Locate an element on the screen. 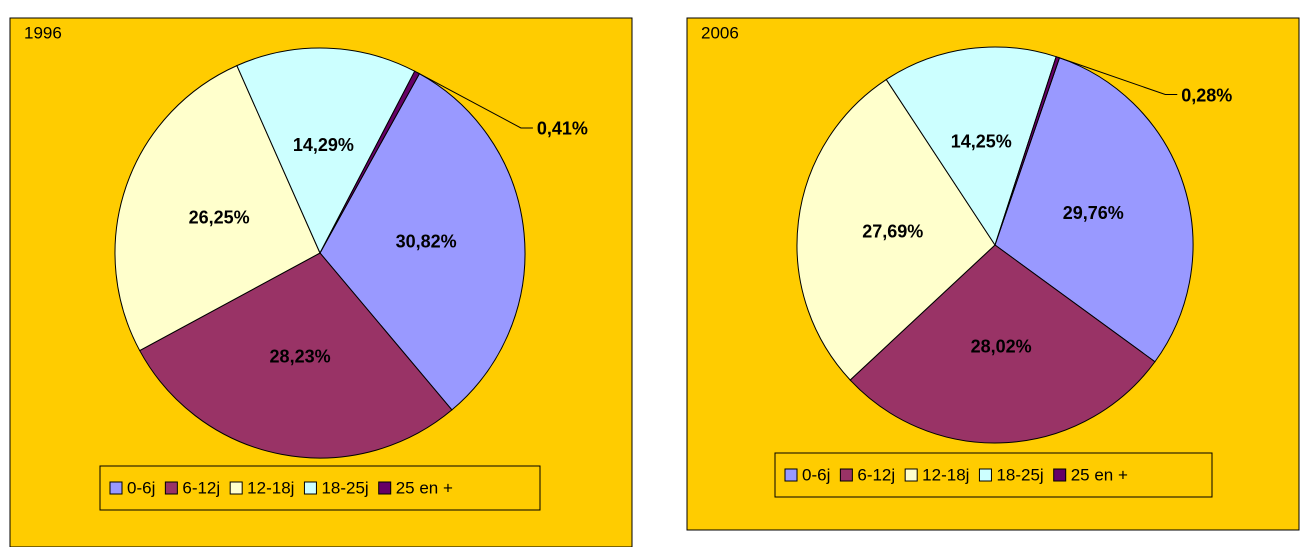 The width and height of the screenshot is (1300, 547). data-label: 0,28% is located at coordinates (1206, 95).